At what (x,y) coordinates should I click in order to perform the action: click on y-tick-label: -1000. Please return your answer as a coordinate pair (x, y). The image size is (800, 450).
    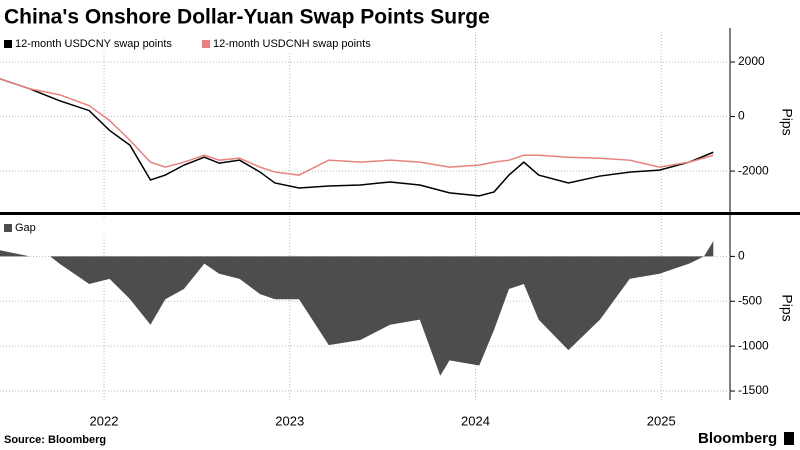
    Looking at the image, I should click on (753, 345).